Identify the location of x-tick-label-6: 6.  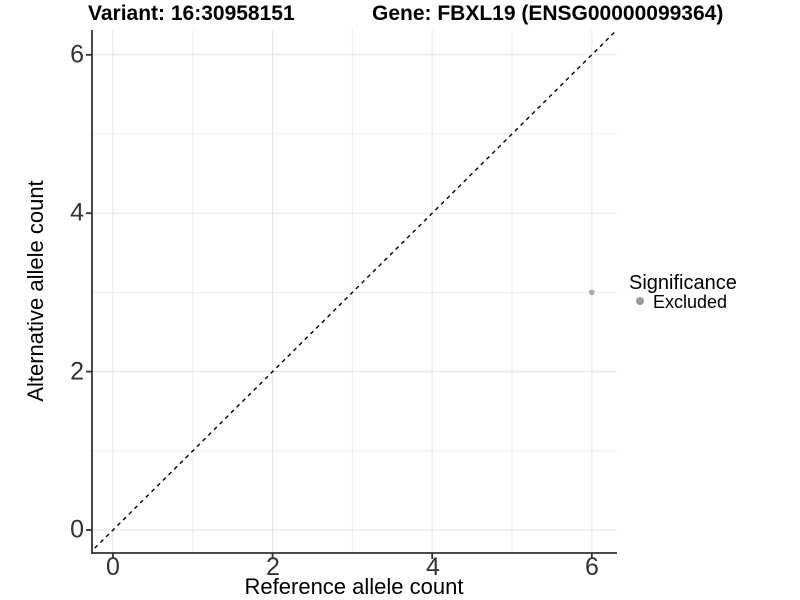
(592, 567).